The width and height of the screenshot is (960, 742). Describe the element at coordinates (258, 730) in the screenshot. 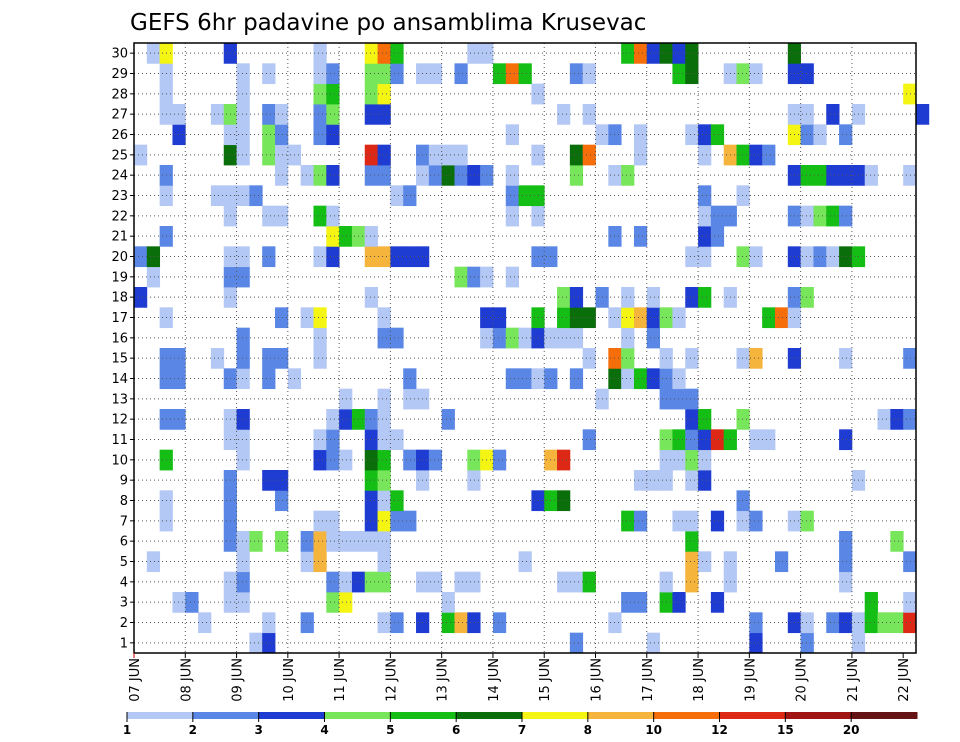

I see `legend-label: 3` at that location.